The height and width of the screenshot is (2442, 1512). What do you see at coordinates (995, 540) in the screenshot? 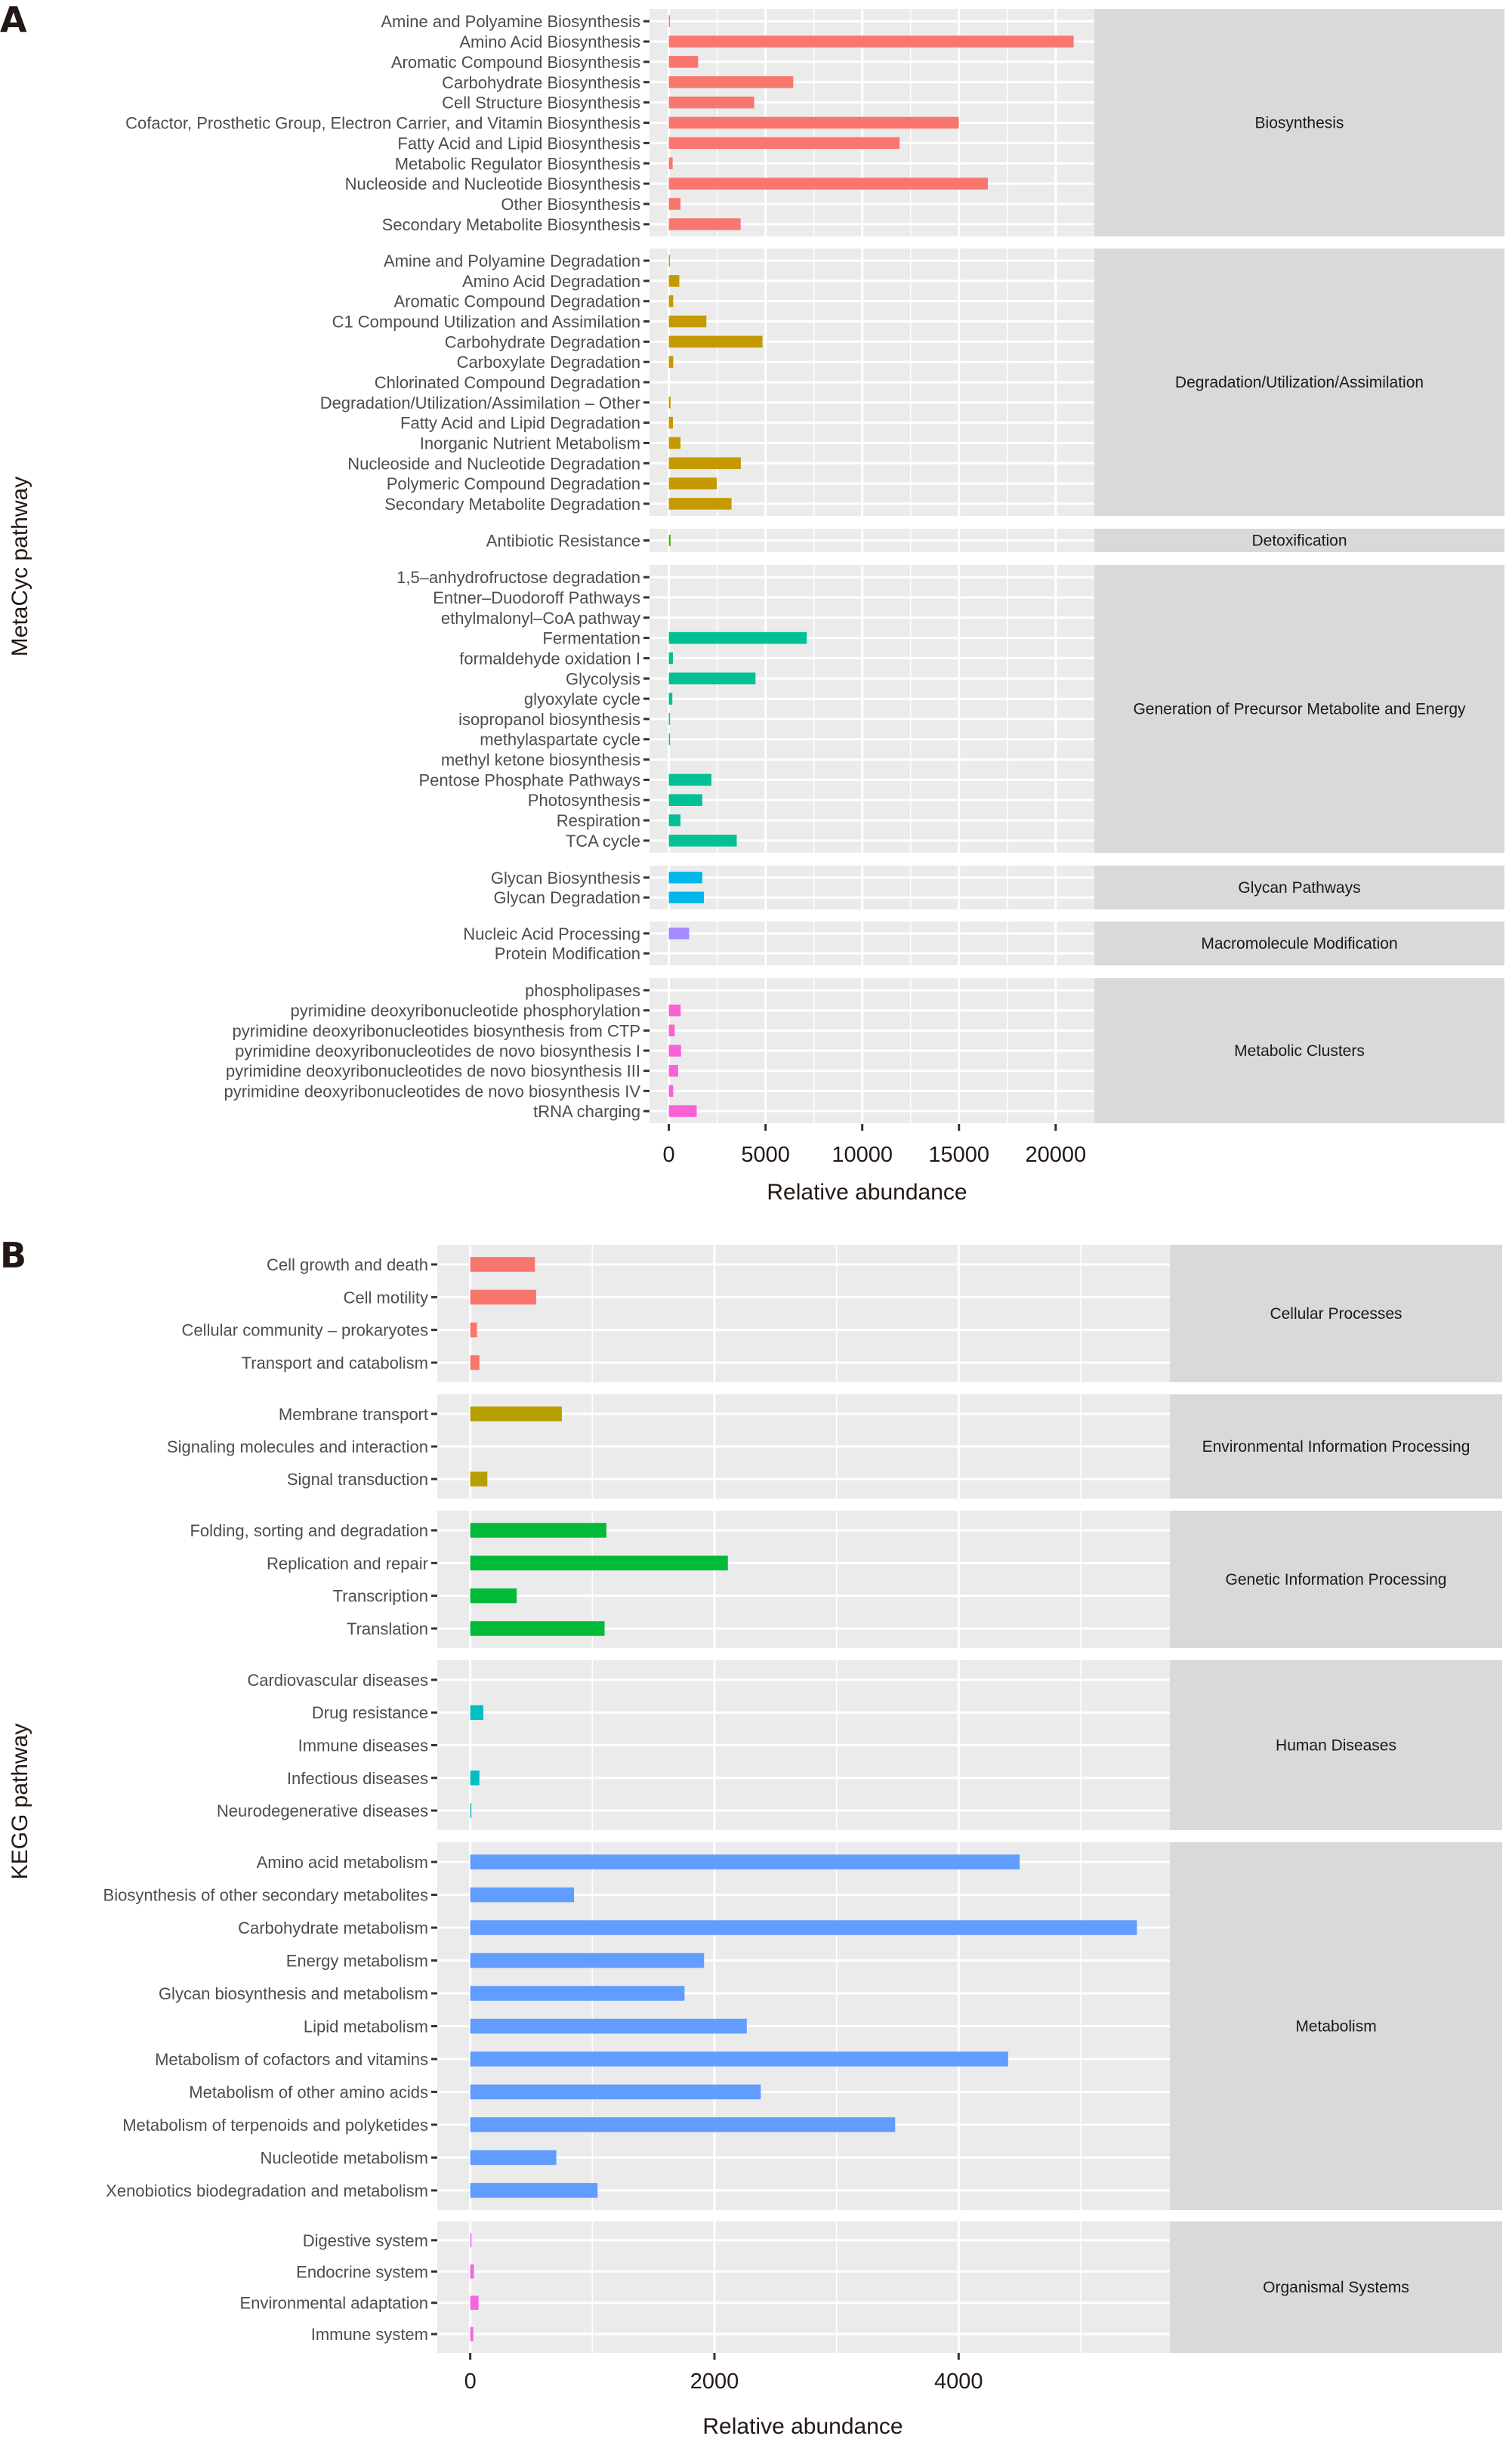
I see `facet-detoxification: Antibiotic Resistance Detoxification` at bounding box center [995, 540].